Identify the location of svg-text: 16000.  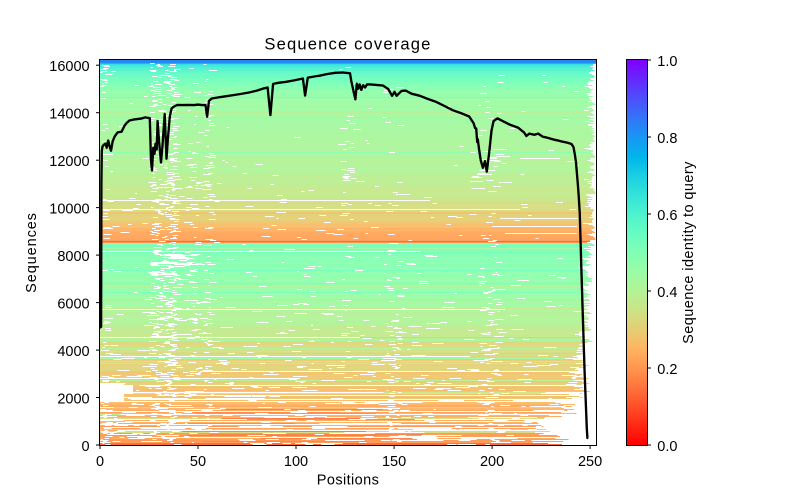
(69, 67).